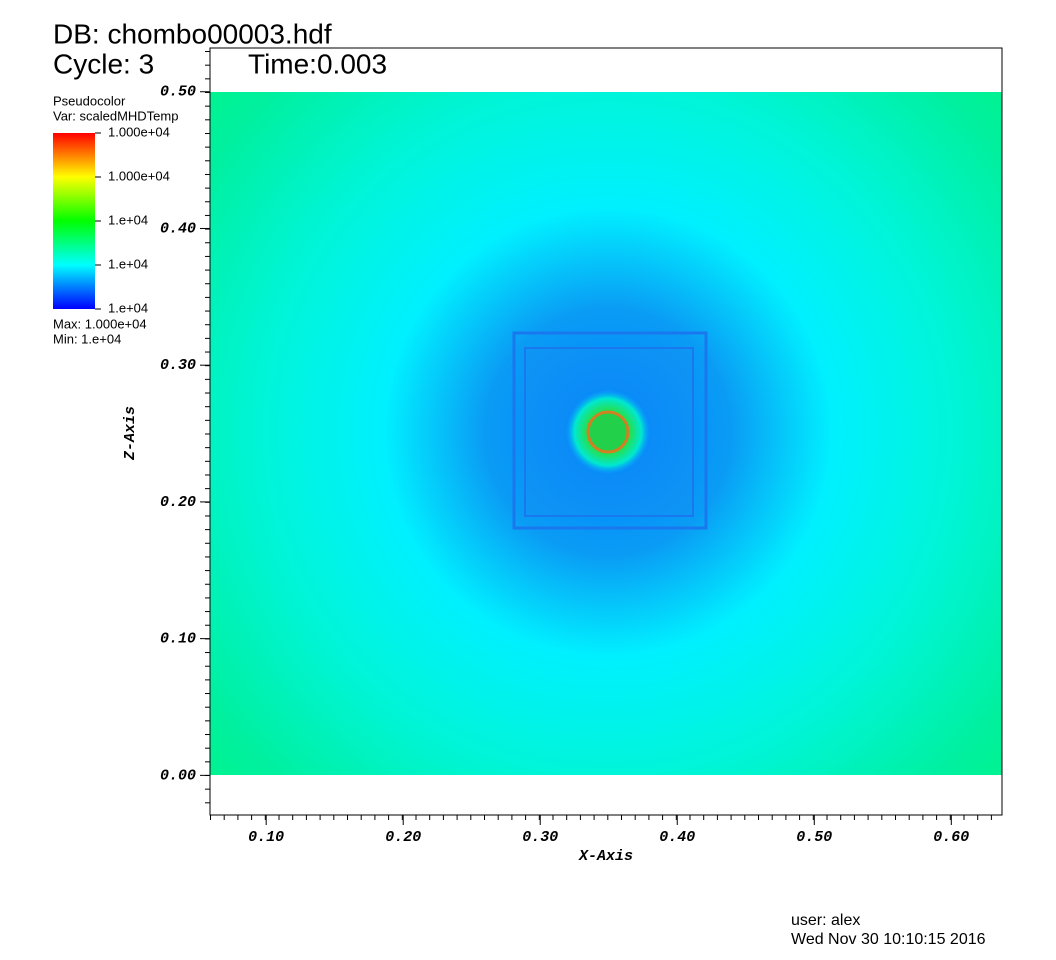 This screenshot has width=1056, height=960. I want to click on x-axis-label: X-Axis, so click(605, 856).